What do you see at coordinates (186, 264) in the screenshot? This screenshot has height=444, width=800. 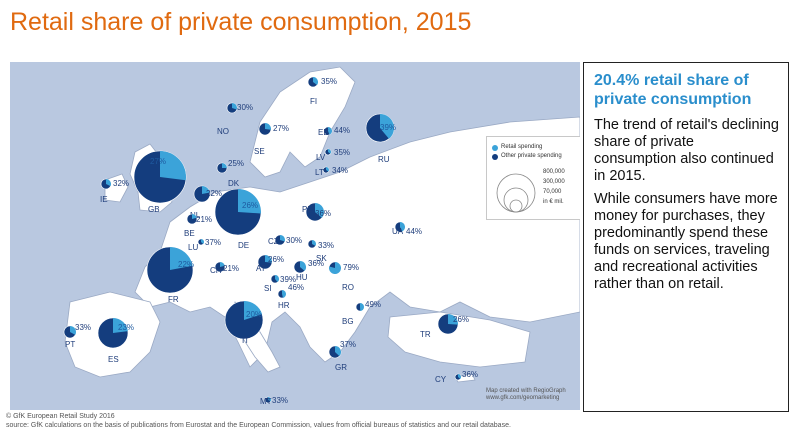 I see `retail-share-fr: 22%` at bounding box center [186, 264].